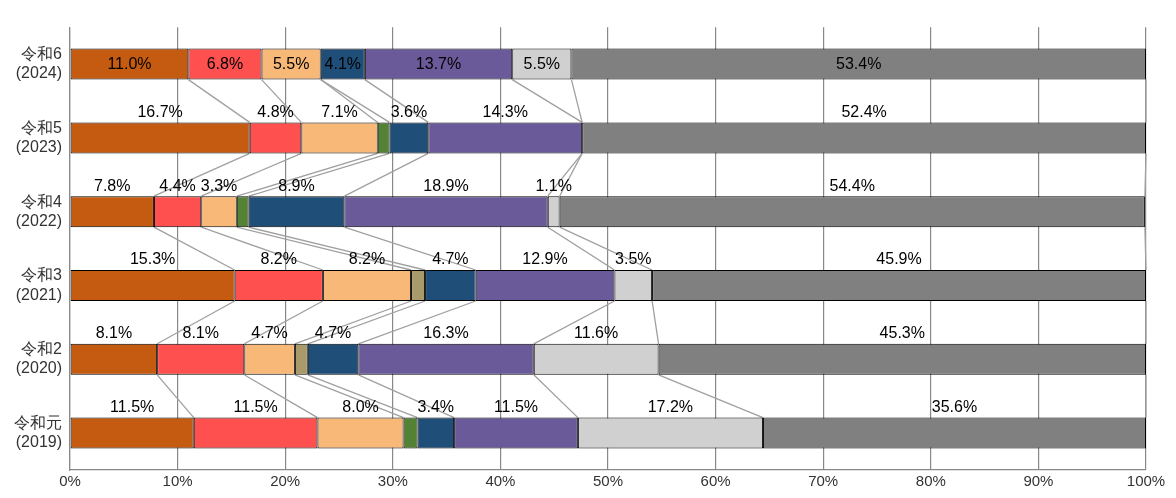 The image size is (1176, 498). Describe the element at coordinates (715, 481) in the screenshot. I see `x-tick-label: 60%` at that location.